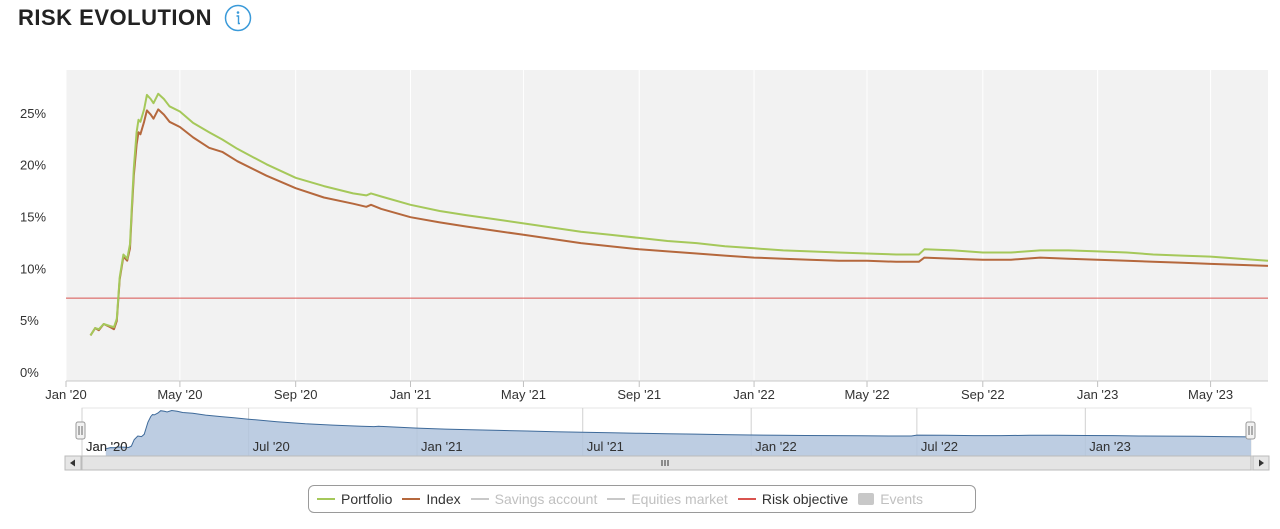  I want to click on navigator-left-handle, so click(80, 430).